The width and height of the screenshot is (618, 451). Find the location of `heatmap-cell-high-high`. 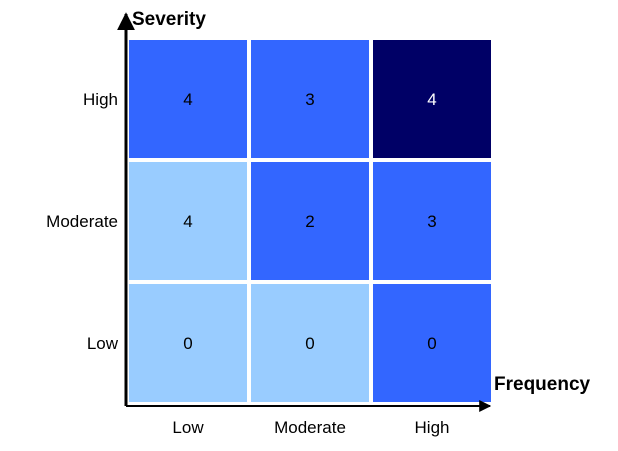

heatmap-cell-high-high is located at coordinates (432, 99).